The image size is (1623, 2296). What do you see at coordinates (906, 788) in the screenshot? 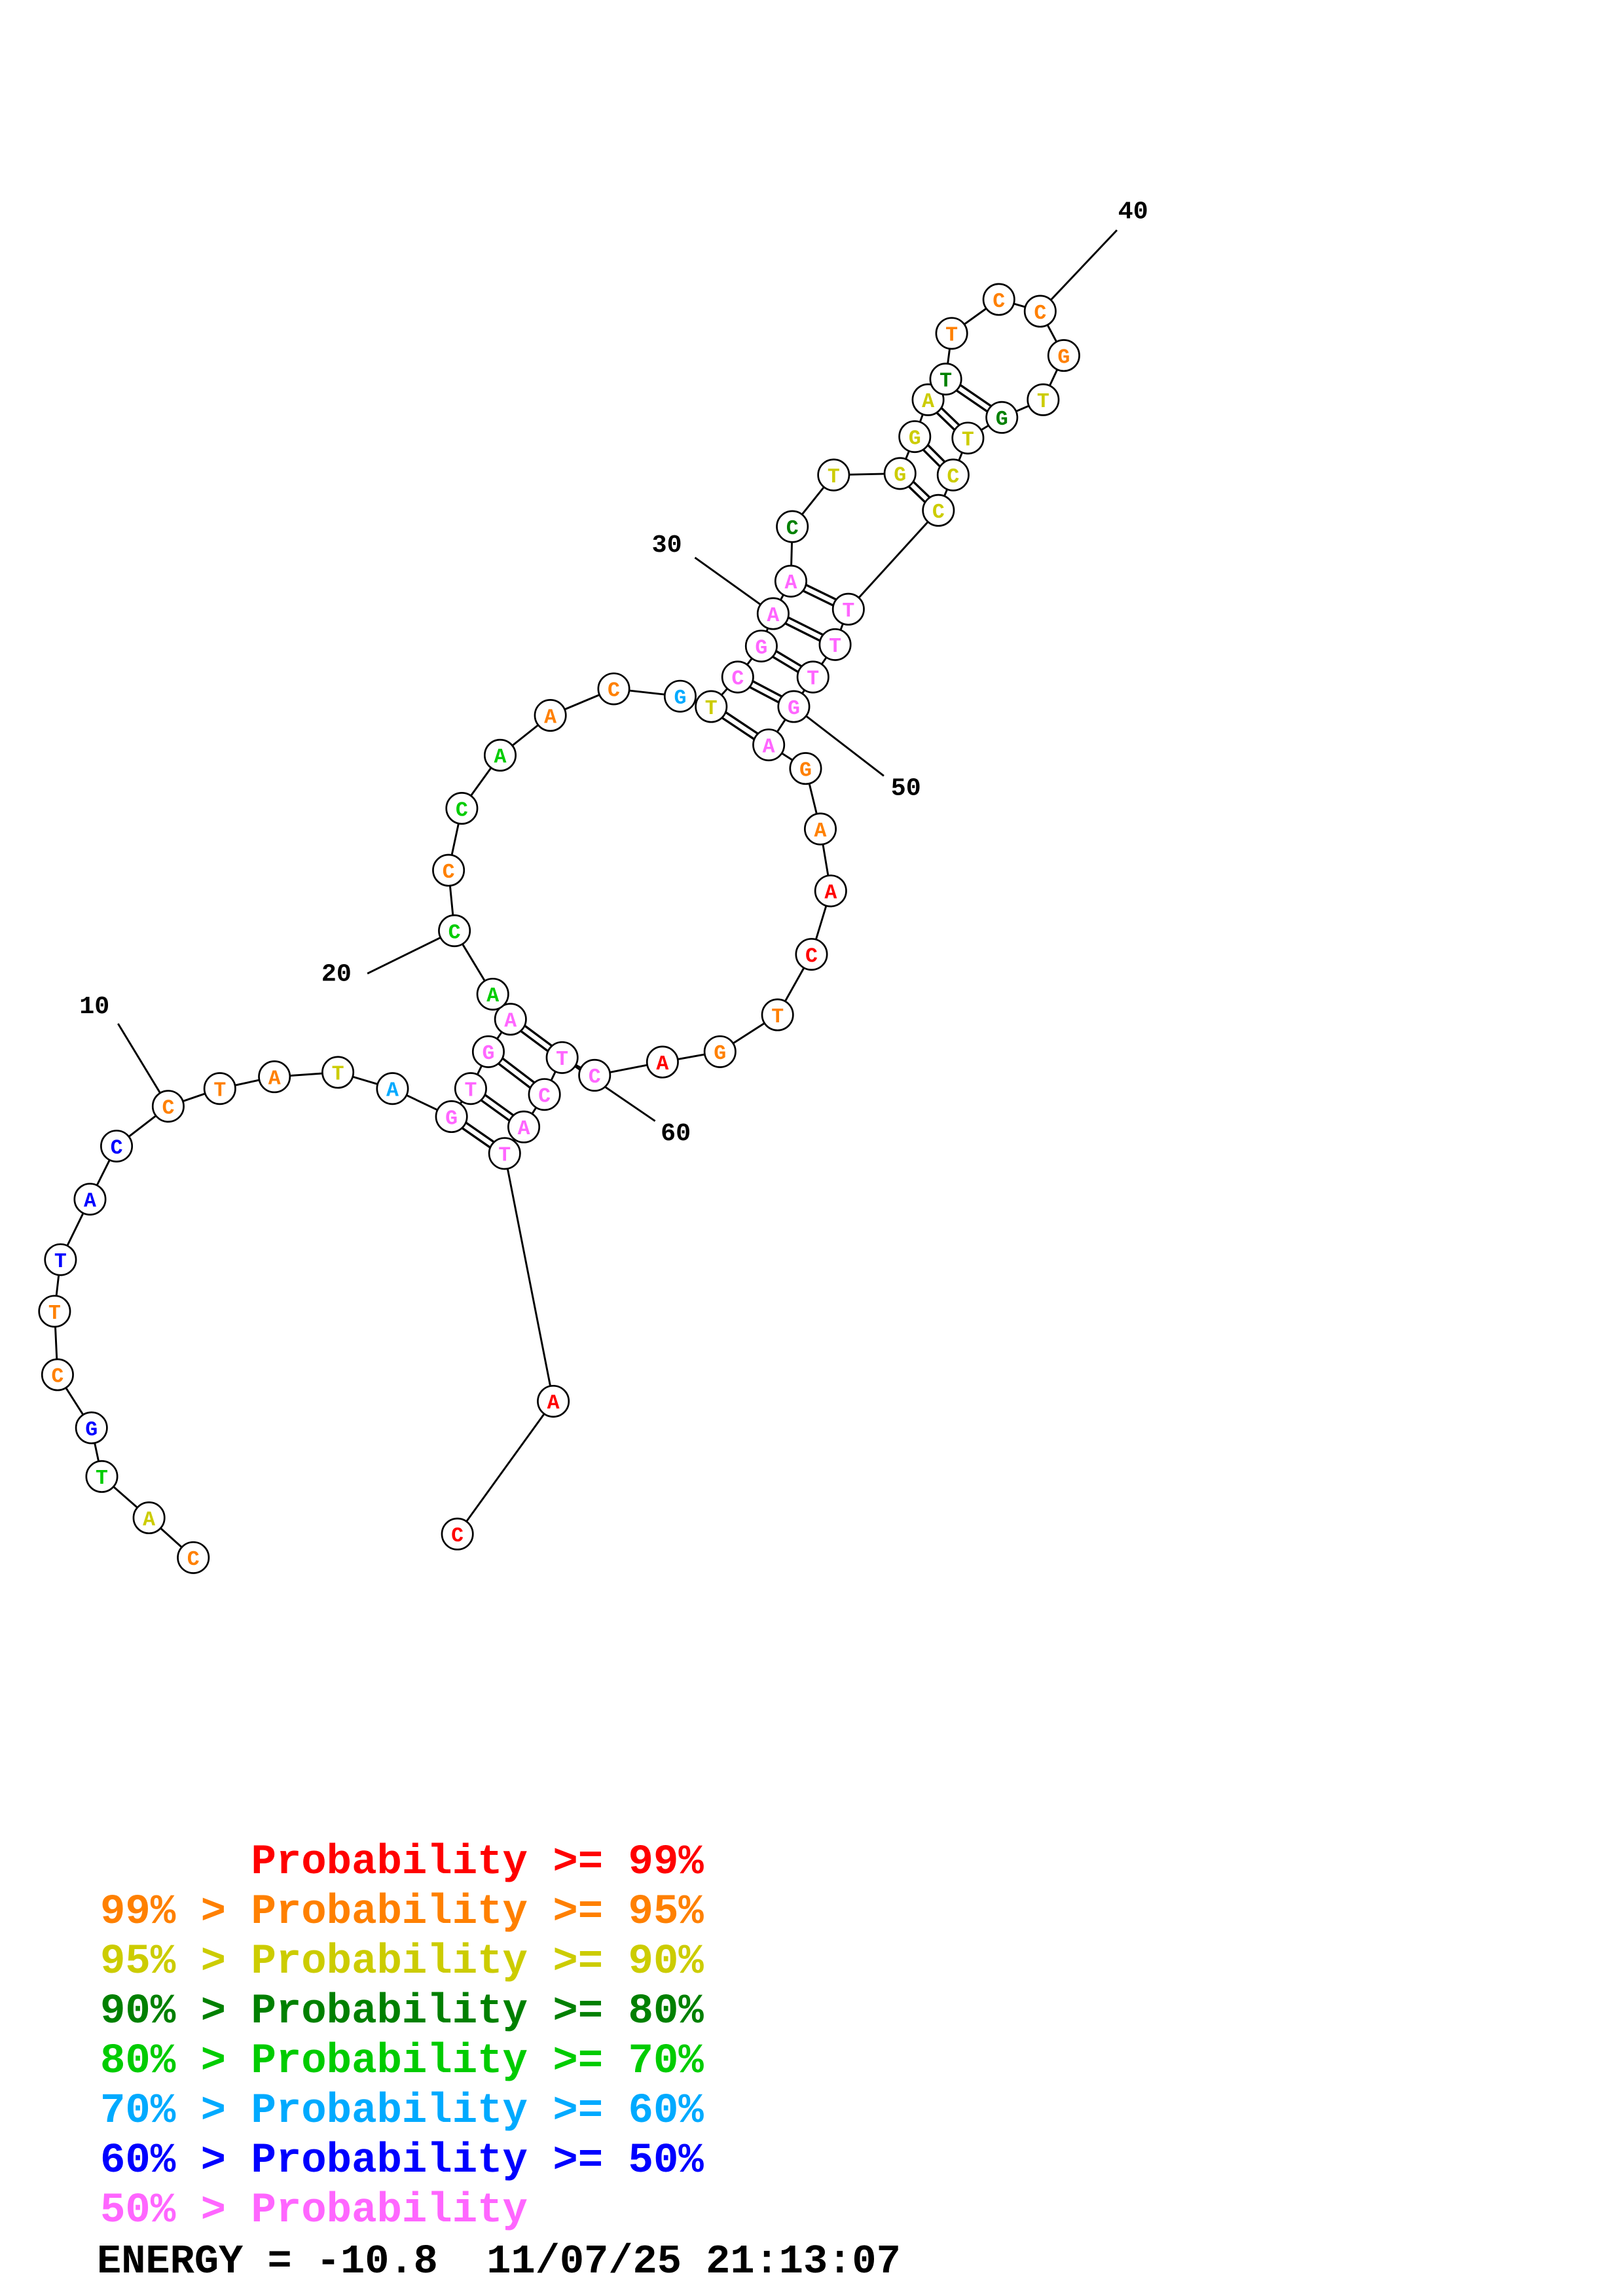
I see `position-label: 50` at bounding box center [906, 788].